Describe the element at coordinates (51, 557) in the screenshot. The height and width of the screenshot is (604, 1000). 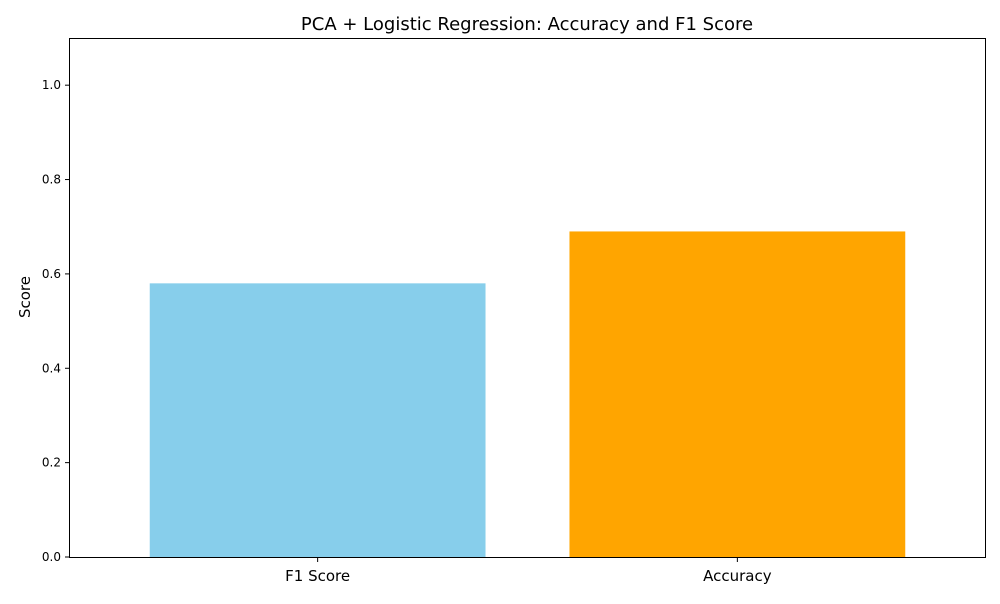
I see `y-tick-label: 0.0` at that location.